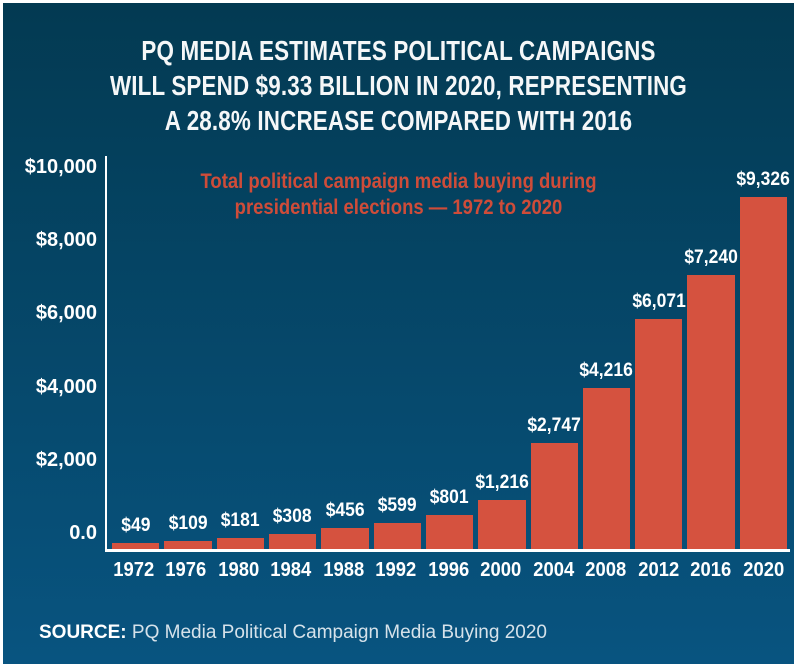 The width and height of the screenshot is (797, 667). I want to click on y-axis-tick-label: $6,000, so click(66, 313).